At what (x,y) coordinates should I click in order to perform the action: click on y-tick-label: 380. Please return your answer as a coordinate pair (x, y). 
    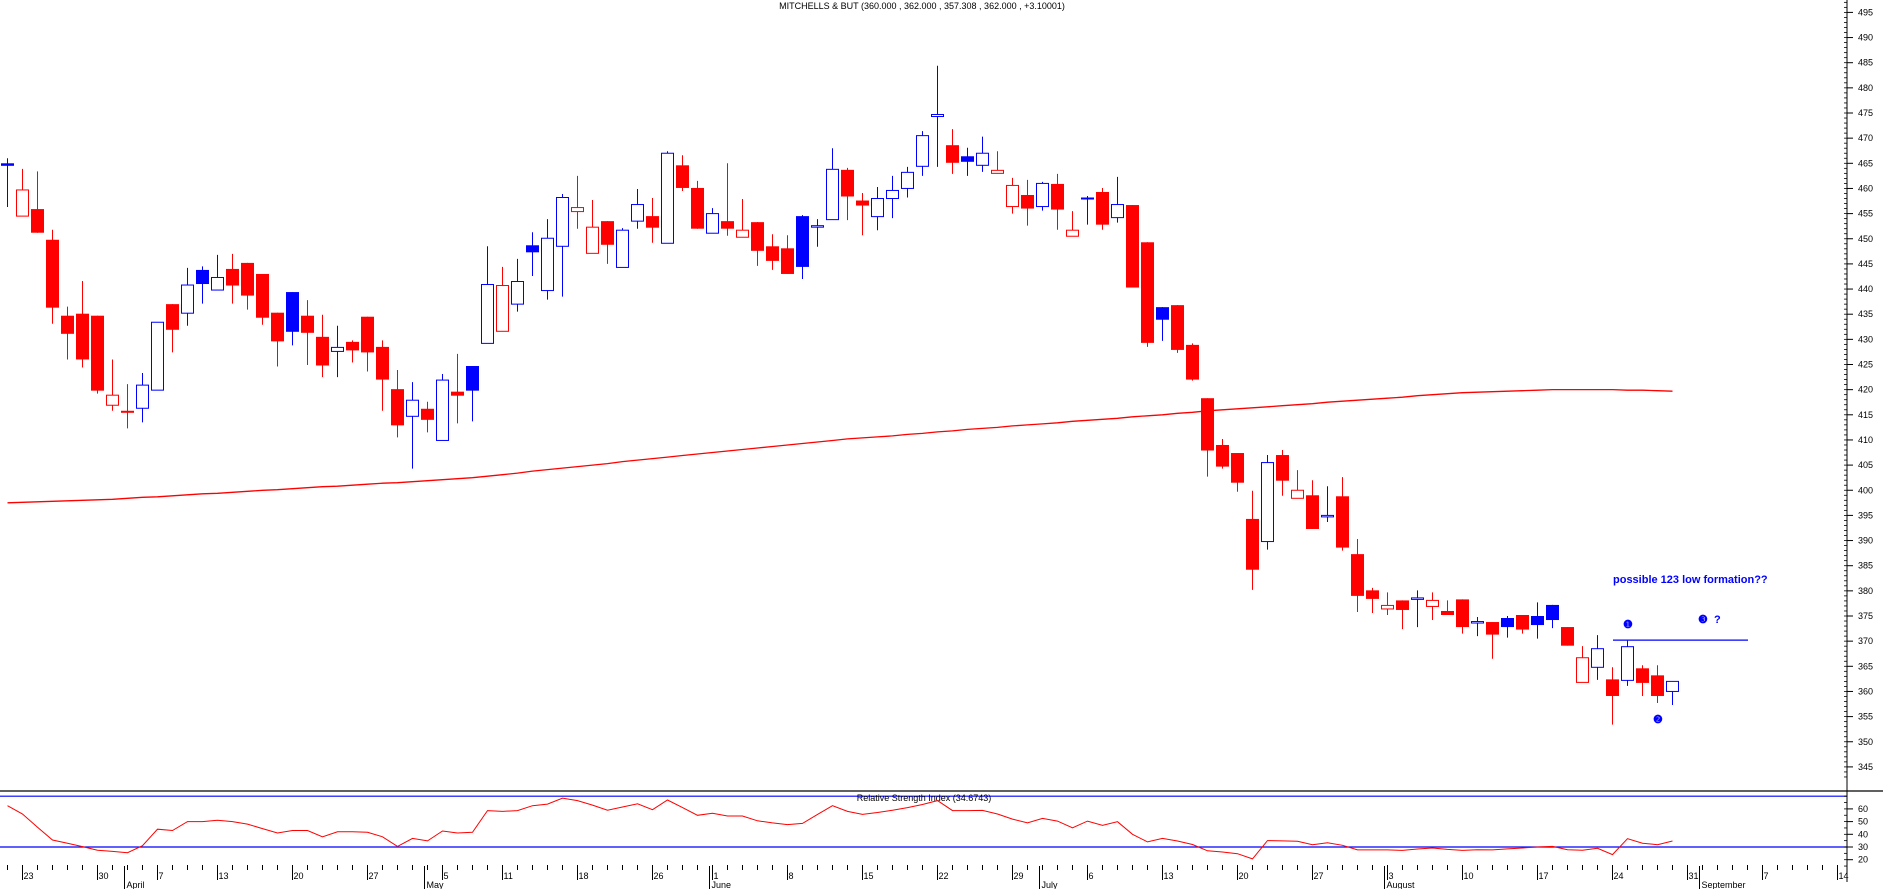
    Looking at the image, I should click on (1865, 591).